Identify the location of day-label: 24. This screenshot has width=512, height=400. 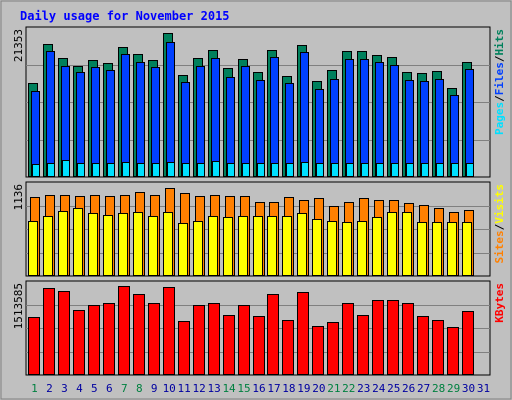
(379, 388).